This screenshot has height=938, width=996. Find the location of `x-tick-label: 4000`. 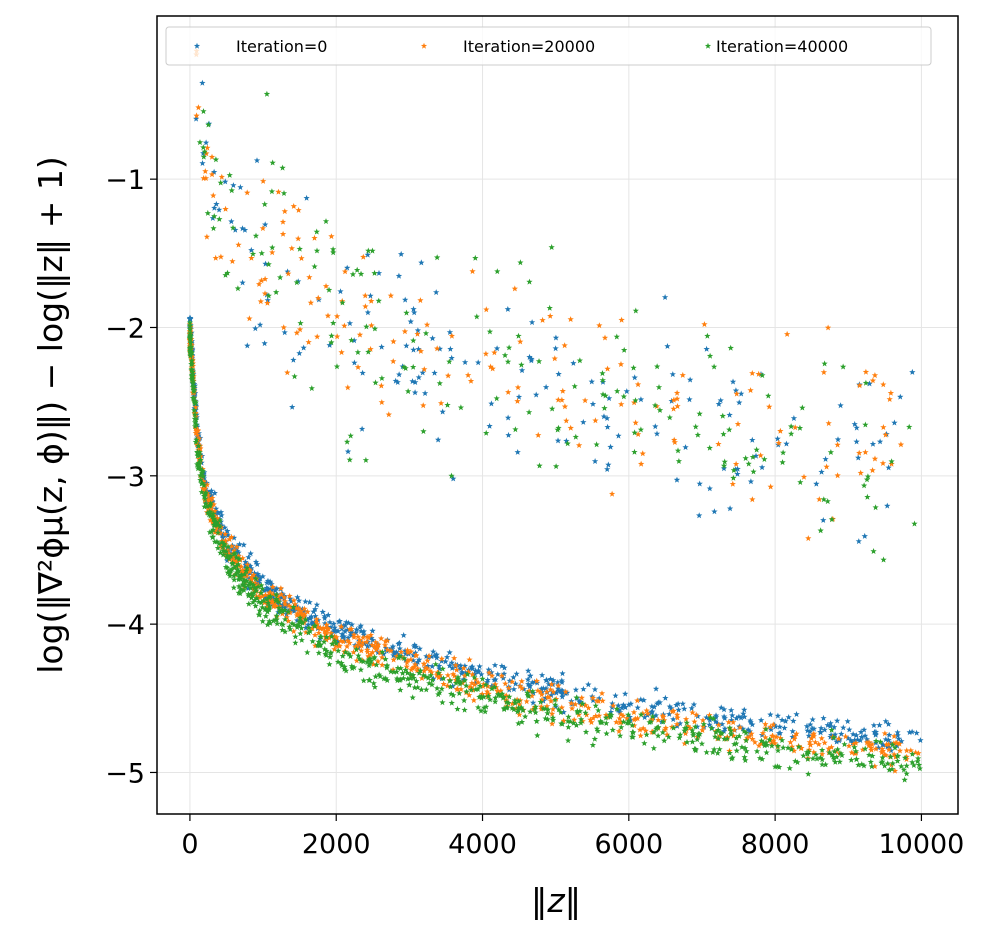

x-tick-label: 4000 is located at coordinates (482, 844).